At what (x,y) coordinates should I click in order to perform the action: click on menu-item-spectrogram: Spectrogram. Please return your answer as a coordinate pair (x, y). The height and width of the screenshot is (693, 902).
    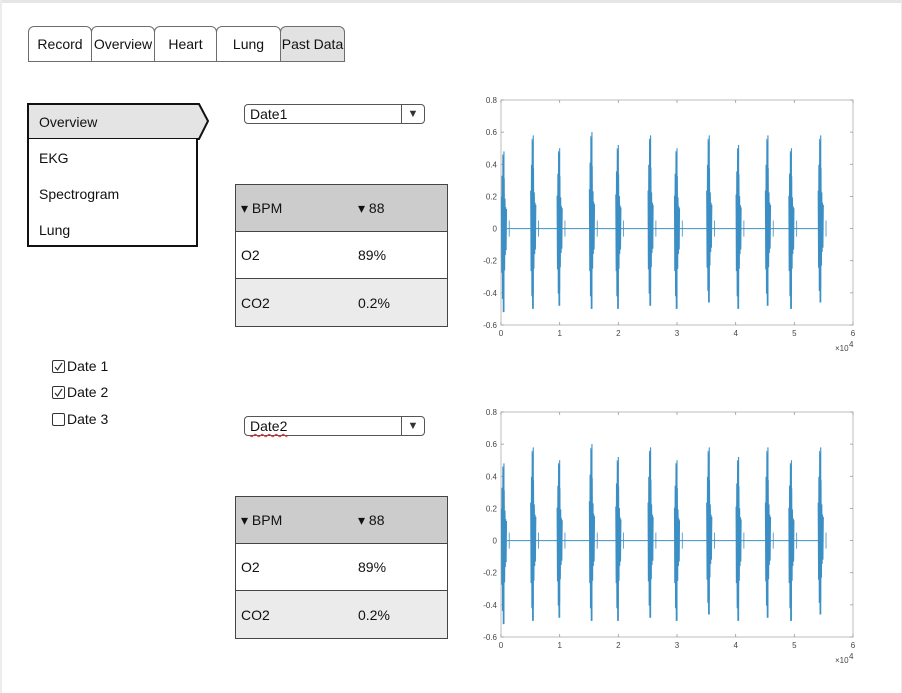
    Looking at the image, I should click on (79, 194).